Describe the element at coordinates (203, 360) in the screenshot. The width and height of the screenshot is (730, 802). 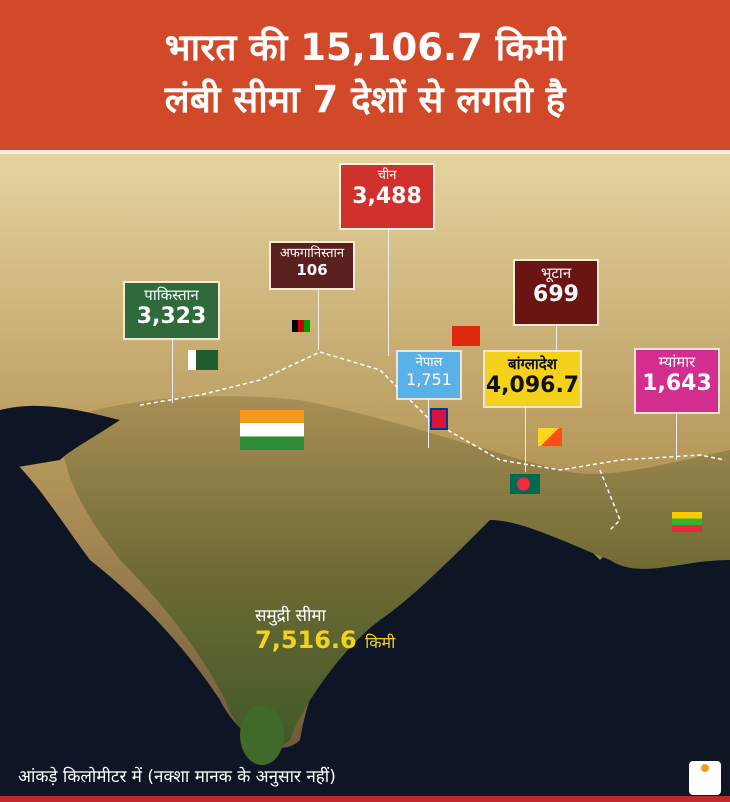
I see `pakistan-flag-icon` at that location.